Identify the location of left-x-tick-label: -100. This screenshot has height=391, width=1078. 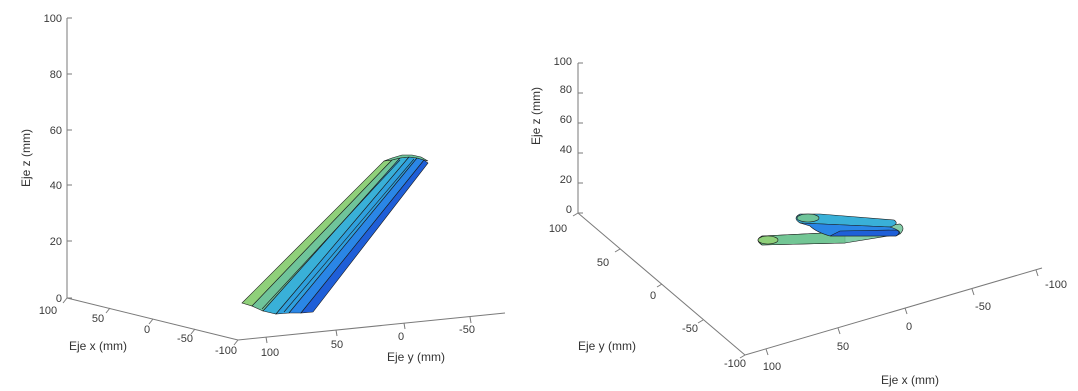
(226, 351).